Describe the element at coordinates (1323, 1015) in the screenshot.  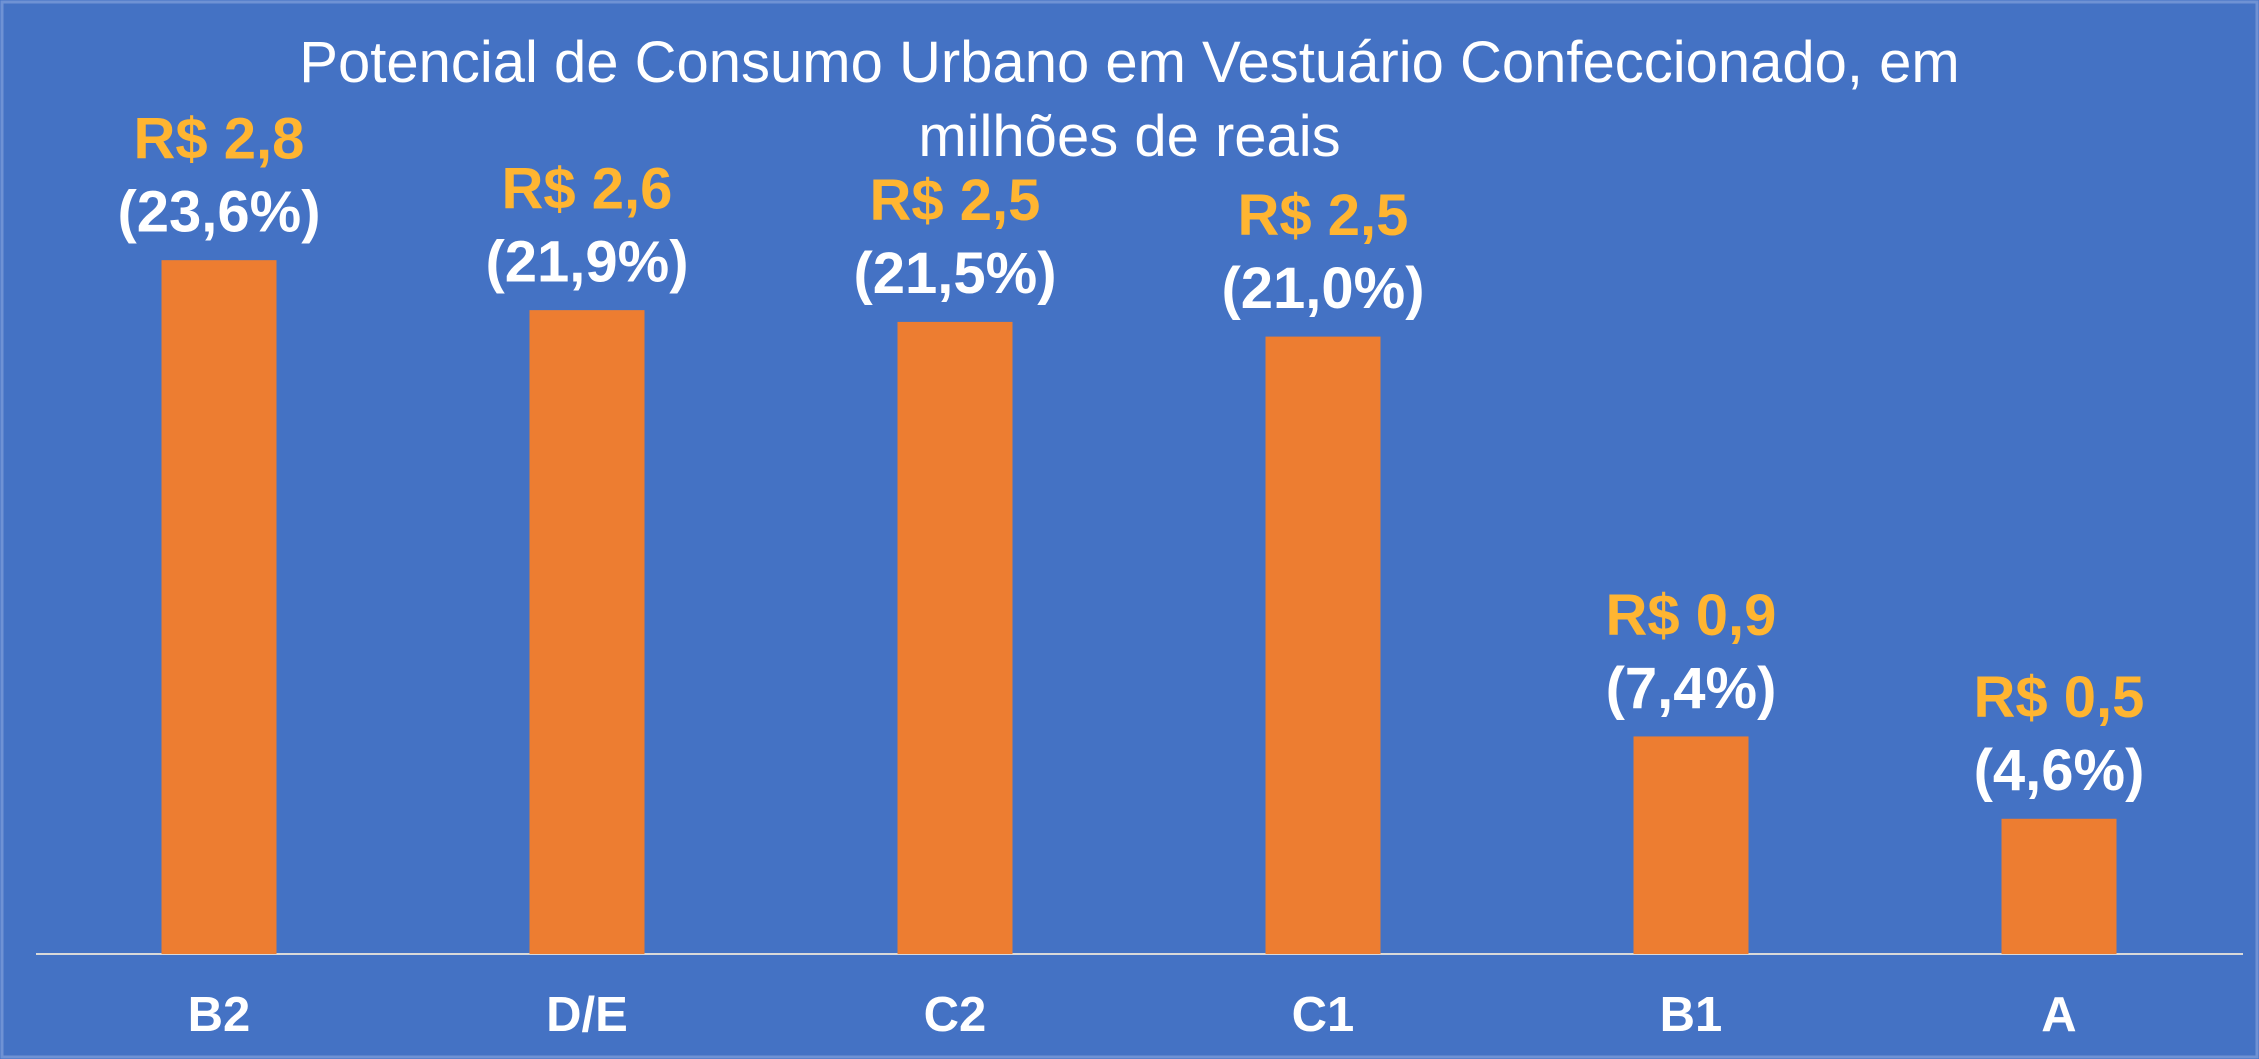
I see `x-tick-label: C1` at that location.